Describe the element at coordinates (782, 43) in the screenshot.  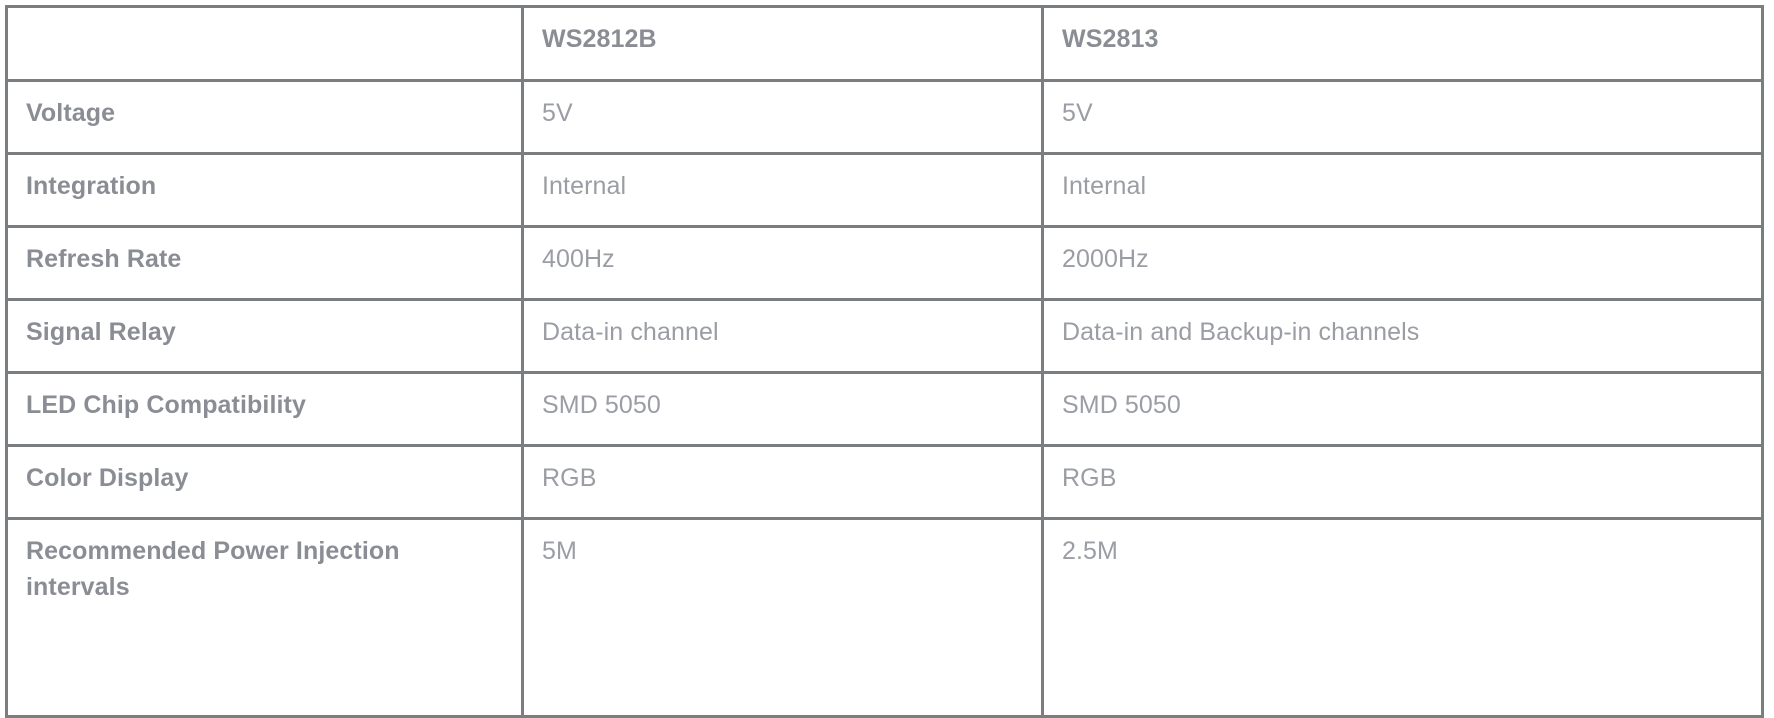
I see `column-header-ws2812b: WS2812B` at that location.